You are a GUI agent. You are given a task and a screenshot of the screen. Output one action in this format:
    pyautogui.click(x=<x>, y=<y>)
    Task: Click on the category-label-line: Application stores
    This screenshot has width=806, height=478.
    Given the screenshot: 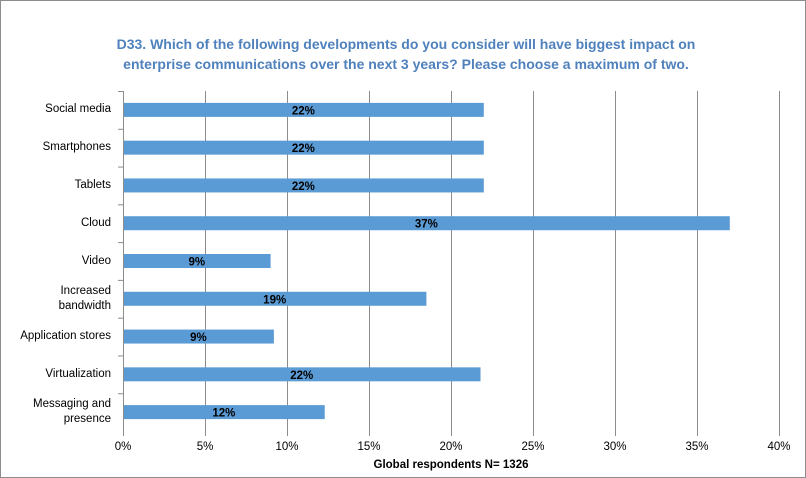 What is the action you would take?
    pyautogui.click(x=65, y=336)
    